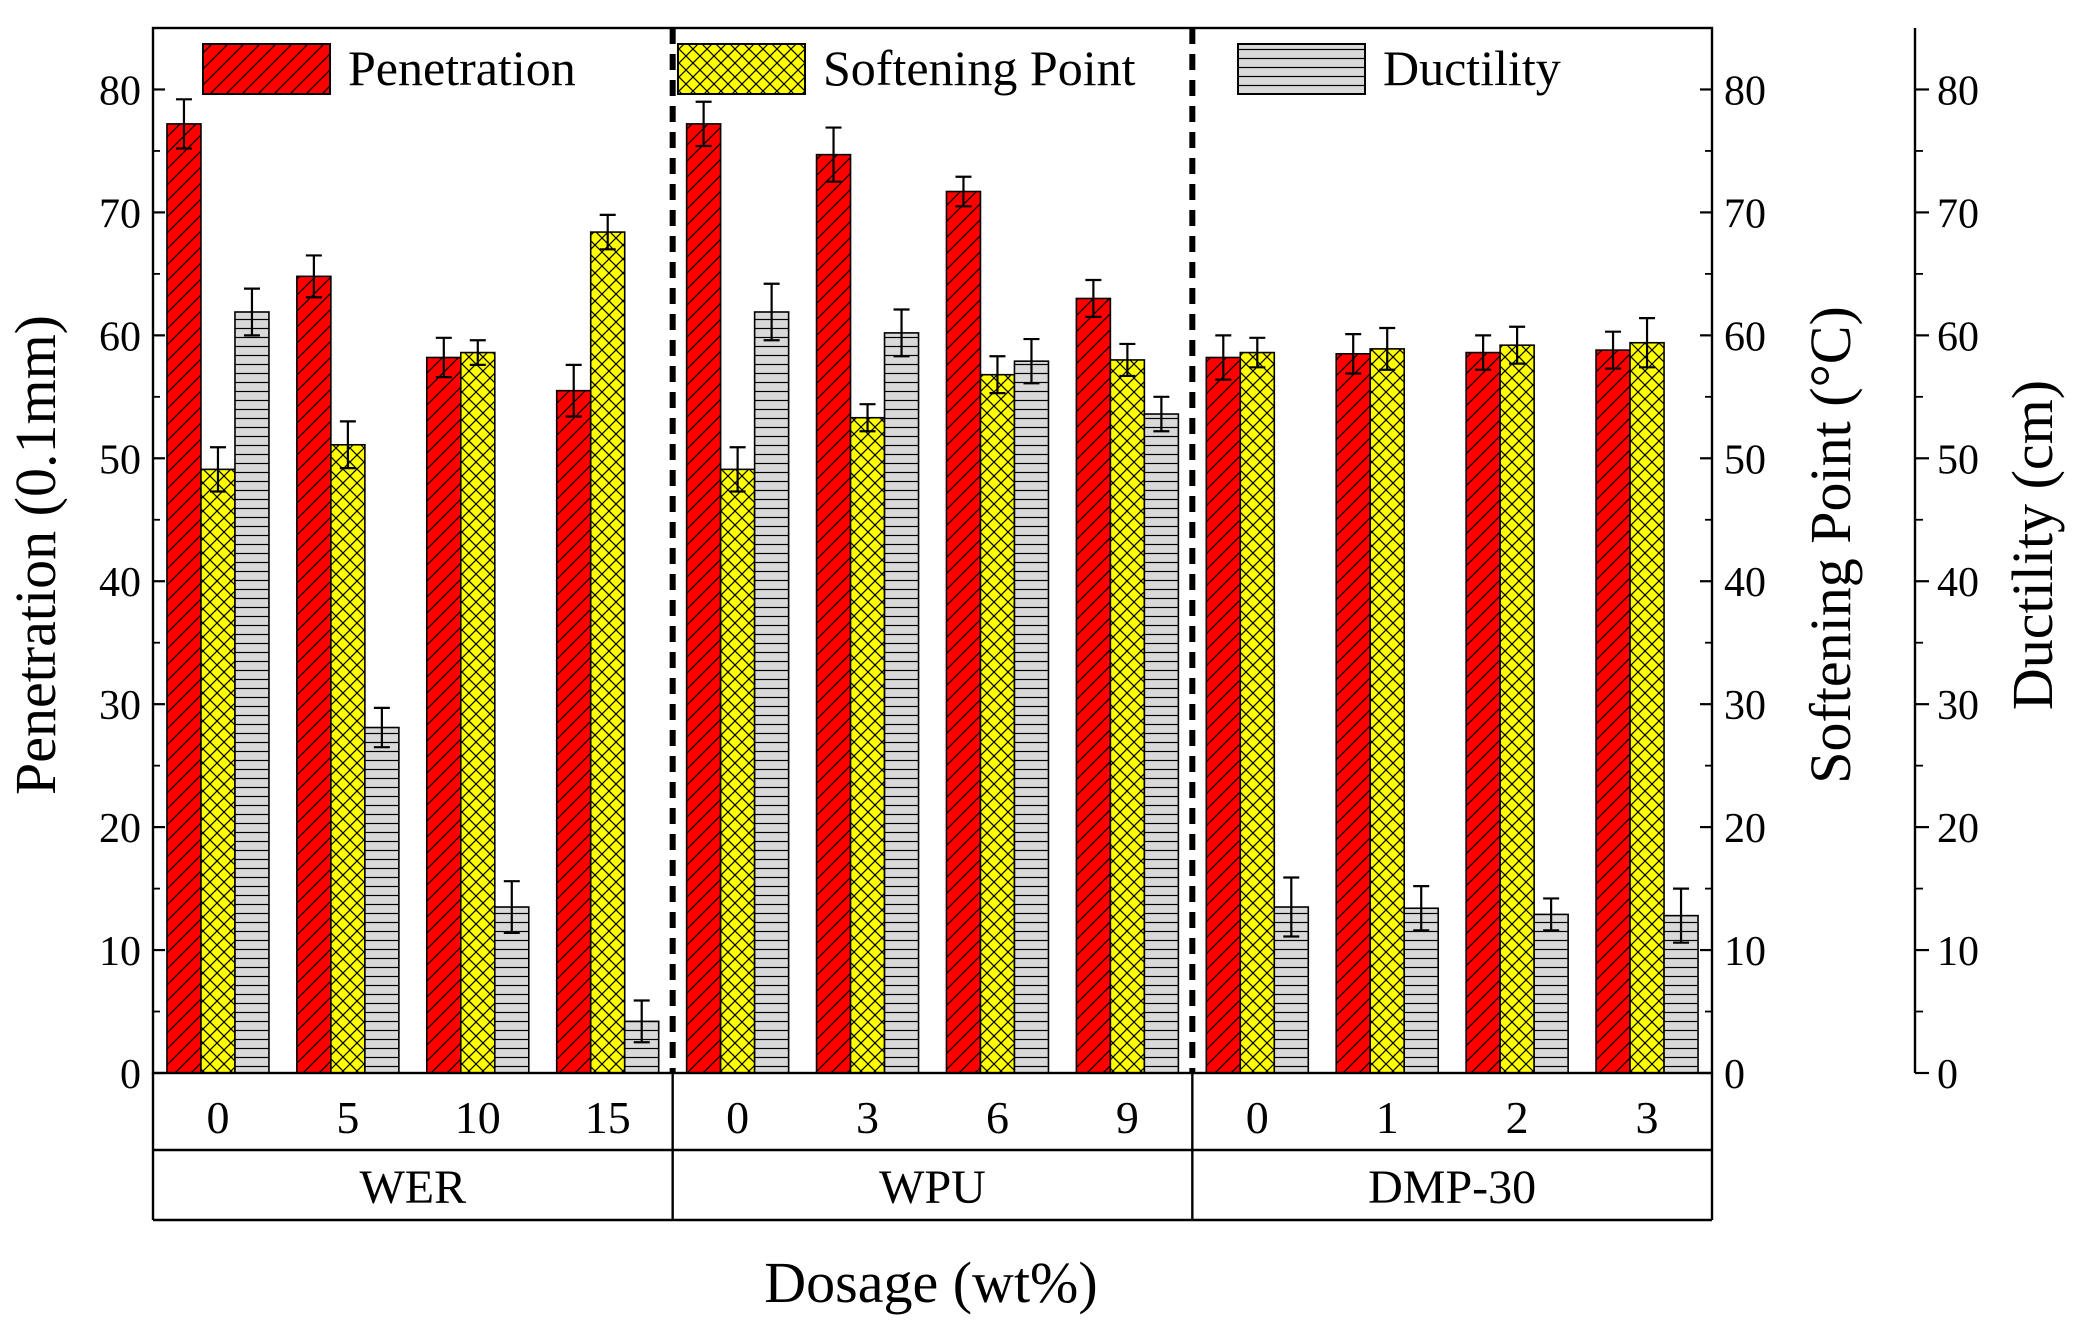 The height and width of the screenshot is (1330, 2082). What do you see at coordinates (462, 68) in the screenshot?
I see `legend-label-penetration: Penetration` at bounding box center [462, 68].